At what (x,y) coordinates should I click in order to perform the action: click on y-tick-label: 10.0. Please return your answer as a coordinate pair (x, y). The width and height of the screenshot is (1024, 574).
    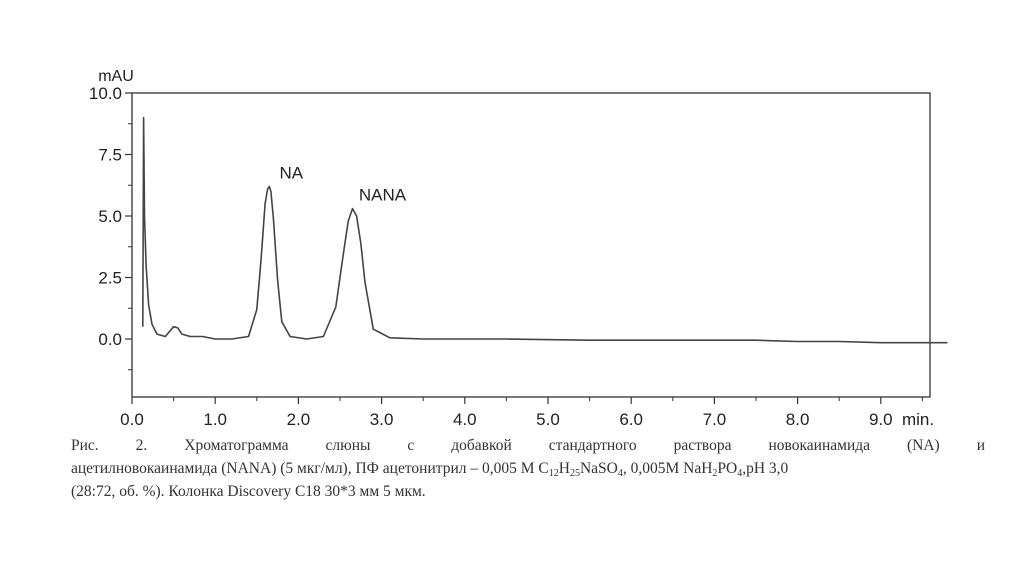
    Looking at the image, I should click on (105, 93).